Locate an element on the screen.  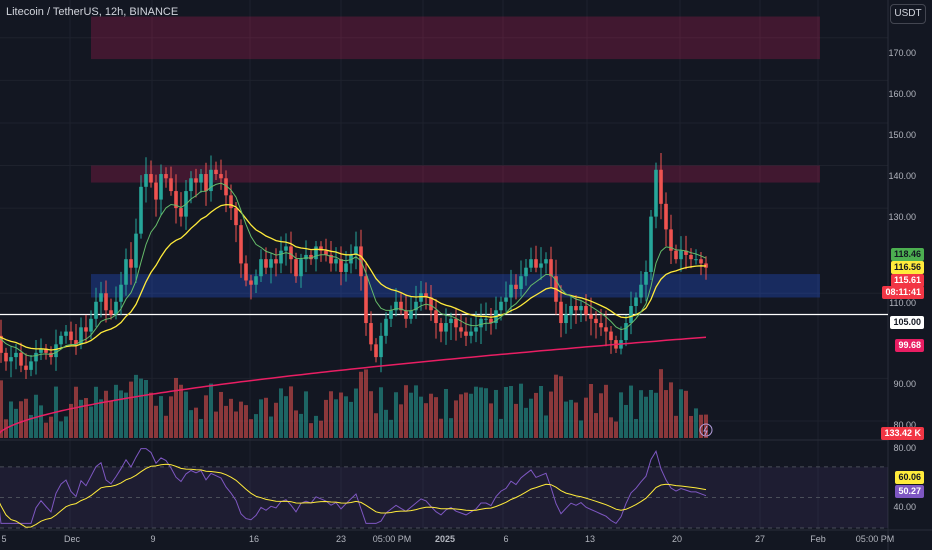
time-tick: 27 is located at coordinates (760, 539).